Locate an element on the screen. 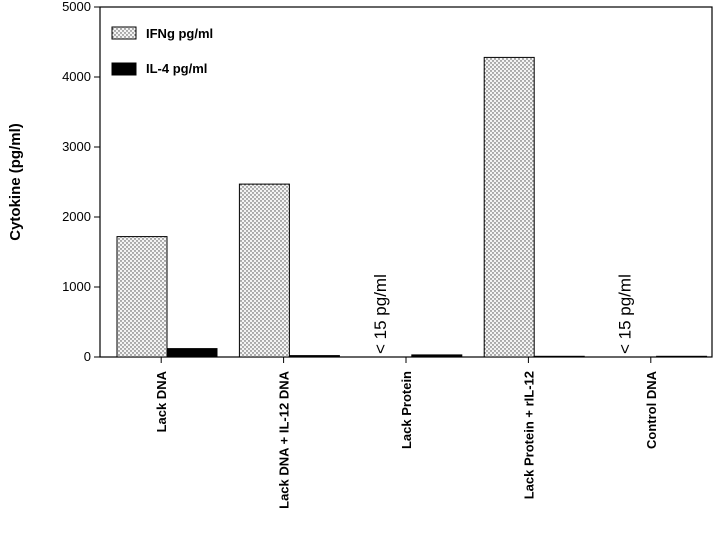 The image size is (720, 534). legend-swatch-ifng is located at coordinates (124, 33).